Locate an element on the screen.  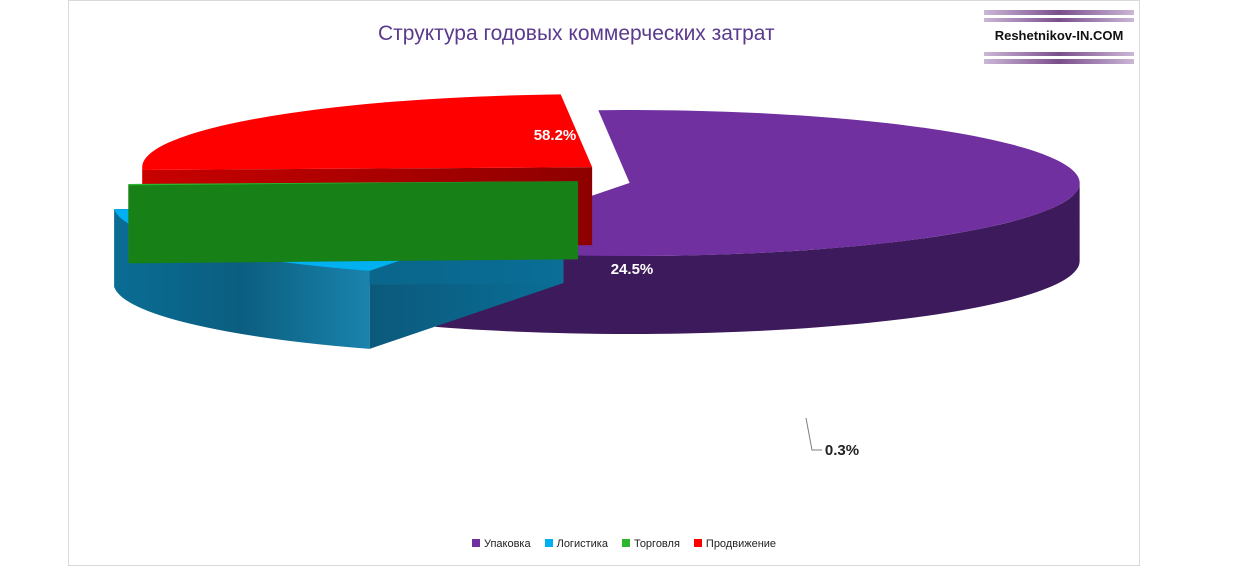
legend-item-2: Логистика is located at coordinates (576, 544).